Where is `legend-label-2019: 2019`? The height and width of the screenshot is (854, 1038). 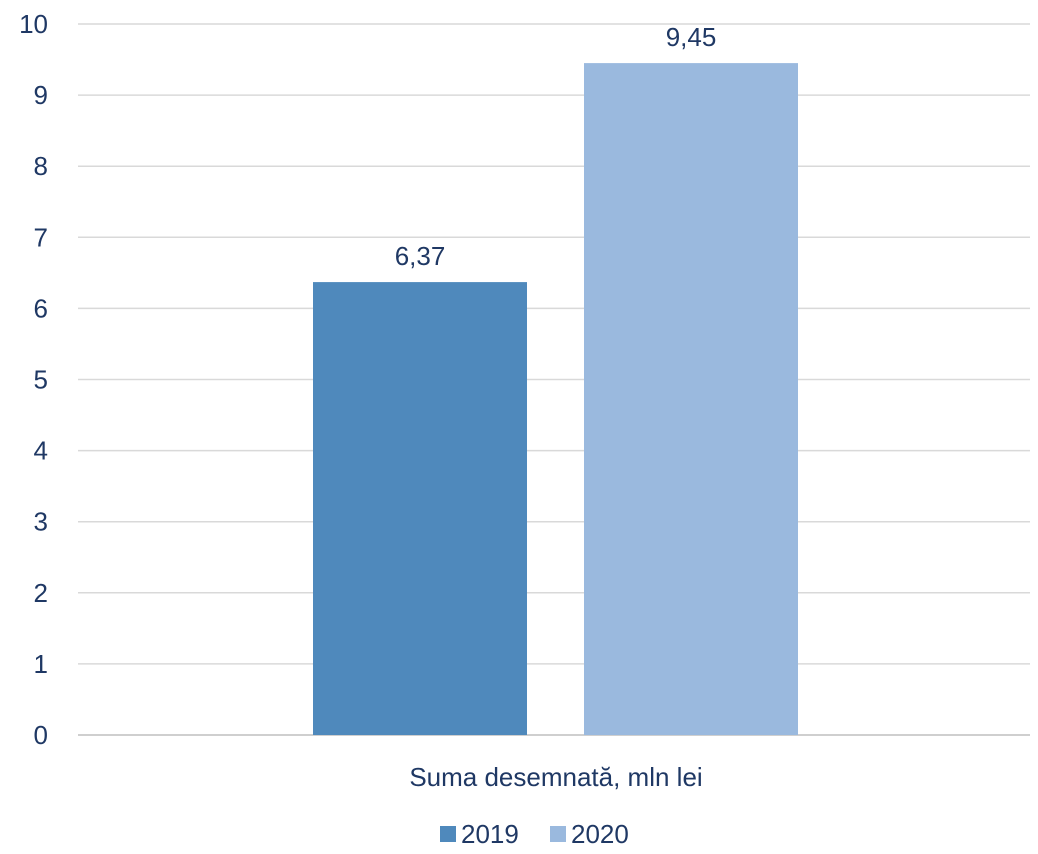
legend-label-2019: 2019 is located at coordinates (490, 834).